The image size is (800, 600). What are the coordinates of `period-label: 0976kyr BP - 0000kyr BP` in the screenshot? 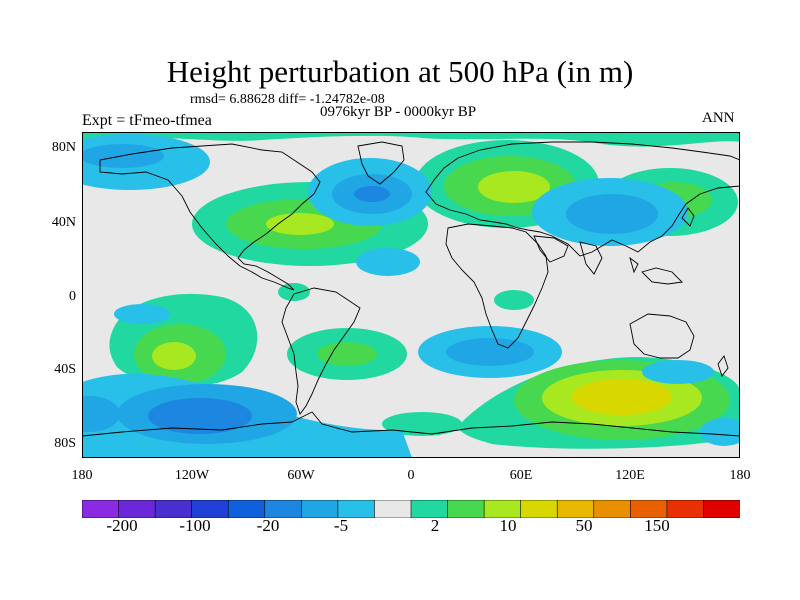 It's located at (398, 112).